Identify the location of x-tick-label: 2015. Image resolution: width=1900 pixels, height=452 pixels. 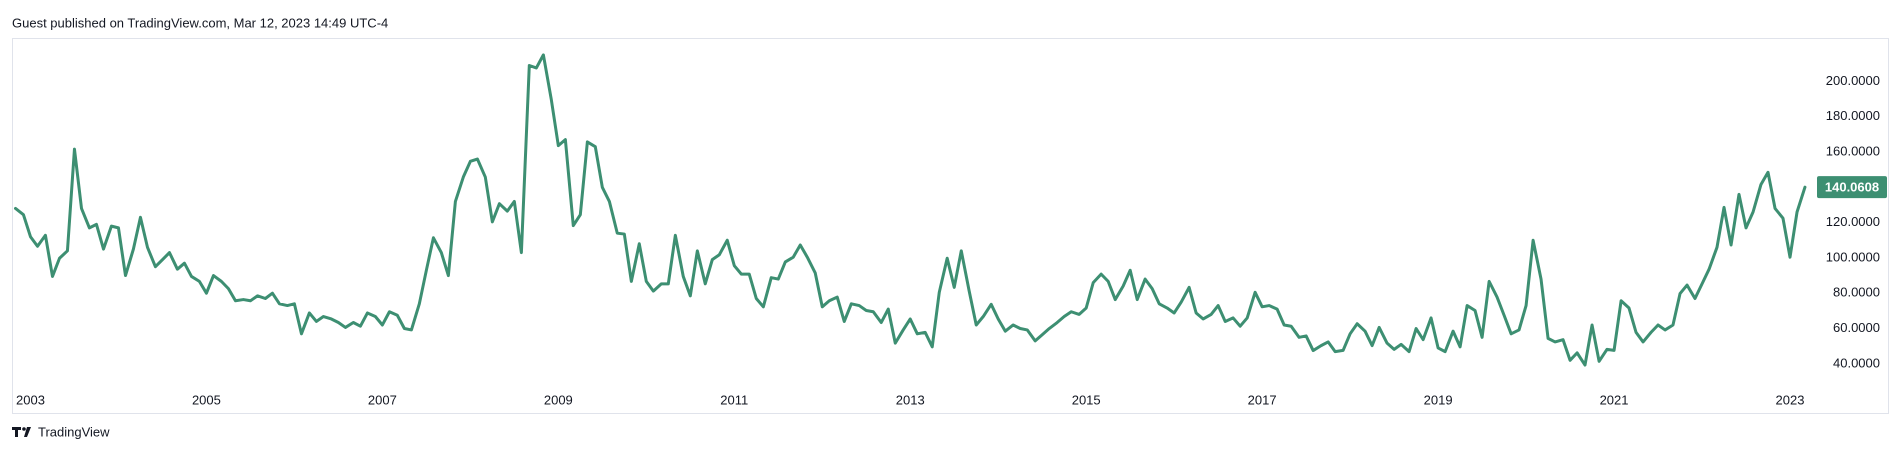
(1086, 399).